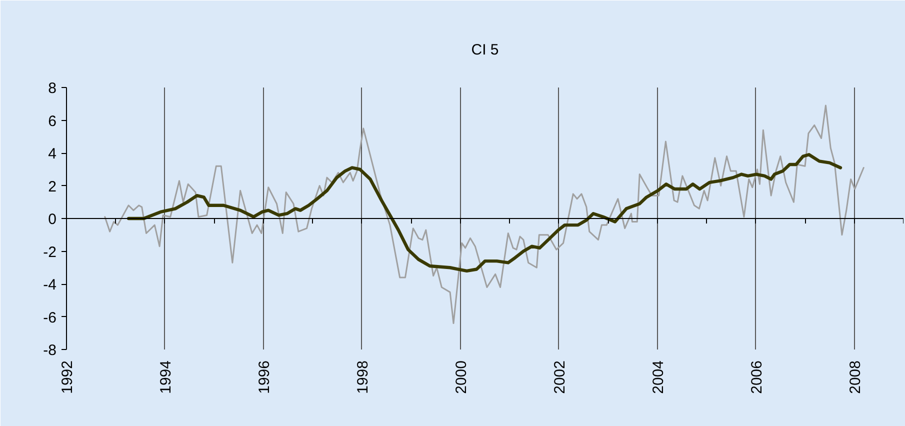 This screenshot has width=905, height=426. Describe the element at coordinates (757, 377) in the screenshot. I see `x-tick-label: 2006` at that location.